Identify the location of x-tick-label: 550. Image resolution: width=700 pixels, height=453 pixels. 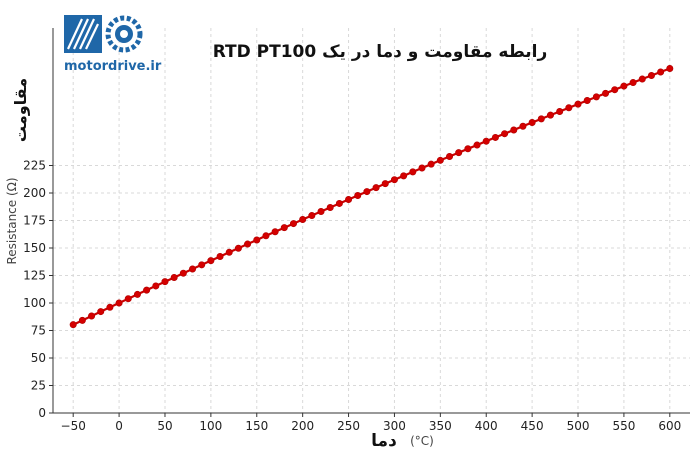
(623, 426).